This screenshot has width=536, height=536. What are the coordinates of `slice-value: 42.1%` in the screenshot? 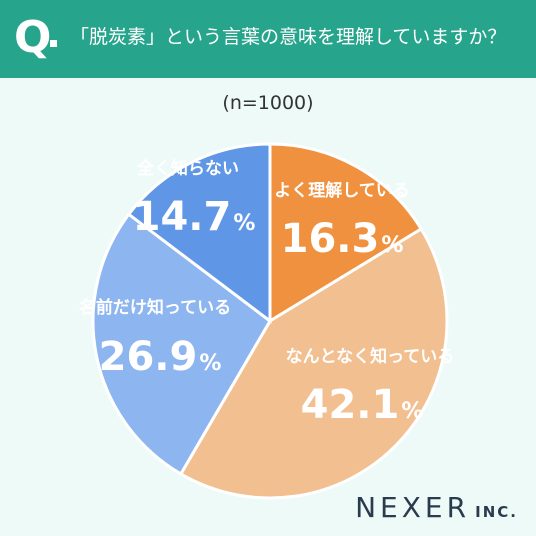 It's located at (362, 405).